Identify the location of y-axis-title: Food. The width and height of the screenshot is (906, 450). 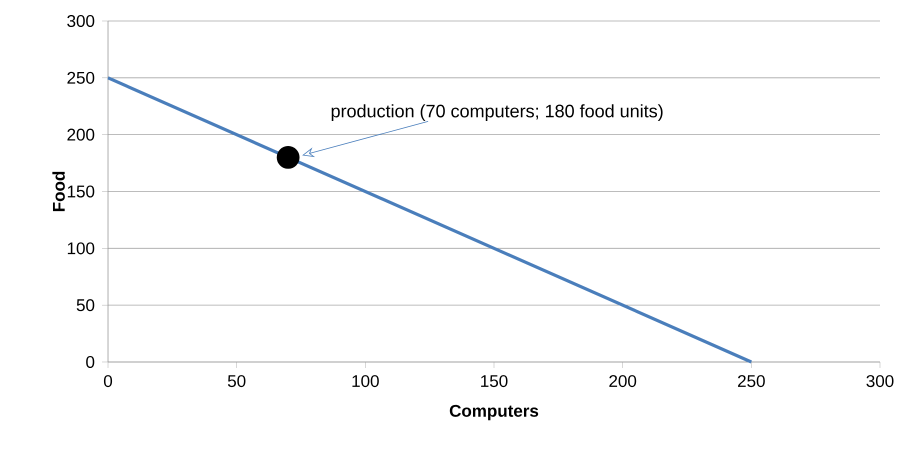
(58, 192).